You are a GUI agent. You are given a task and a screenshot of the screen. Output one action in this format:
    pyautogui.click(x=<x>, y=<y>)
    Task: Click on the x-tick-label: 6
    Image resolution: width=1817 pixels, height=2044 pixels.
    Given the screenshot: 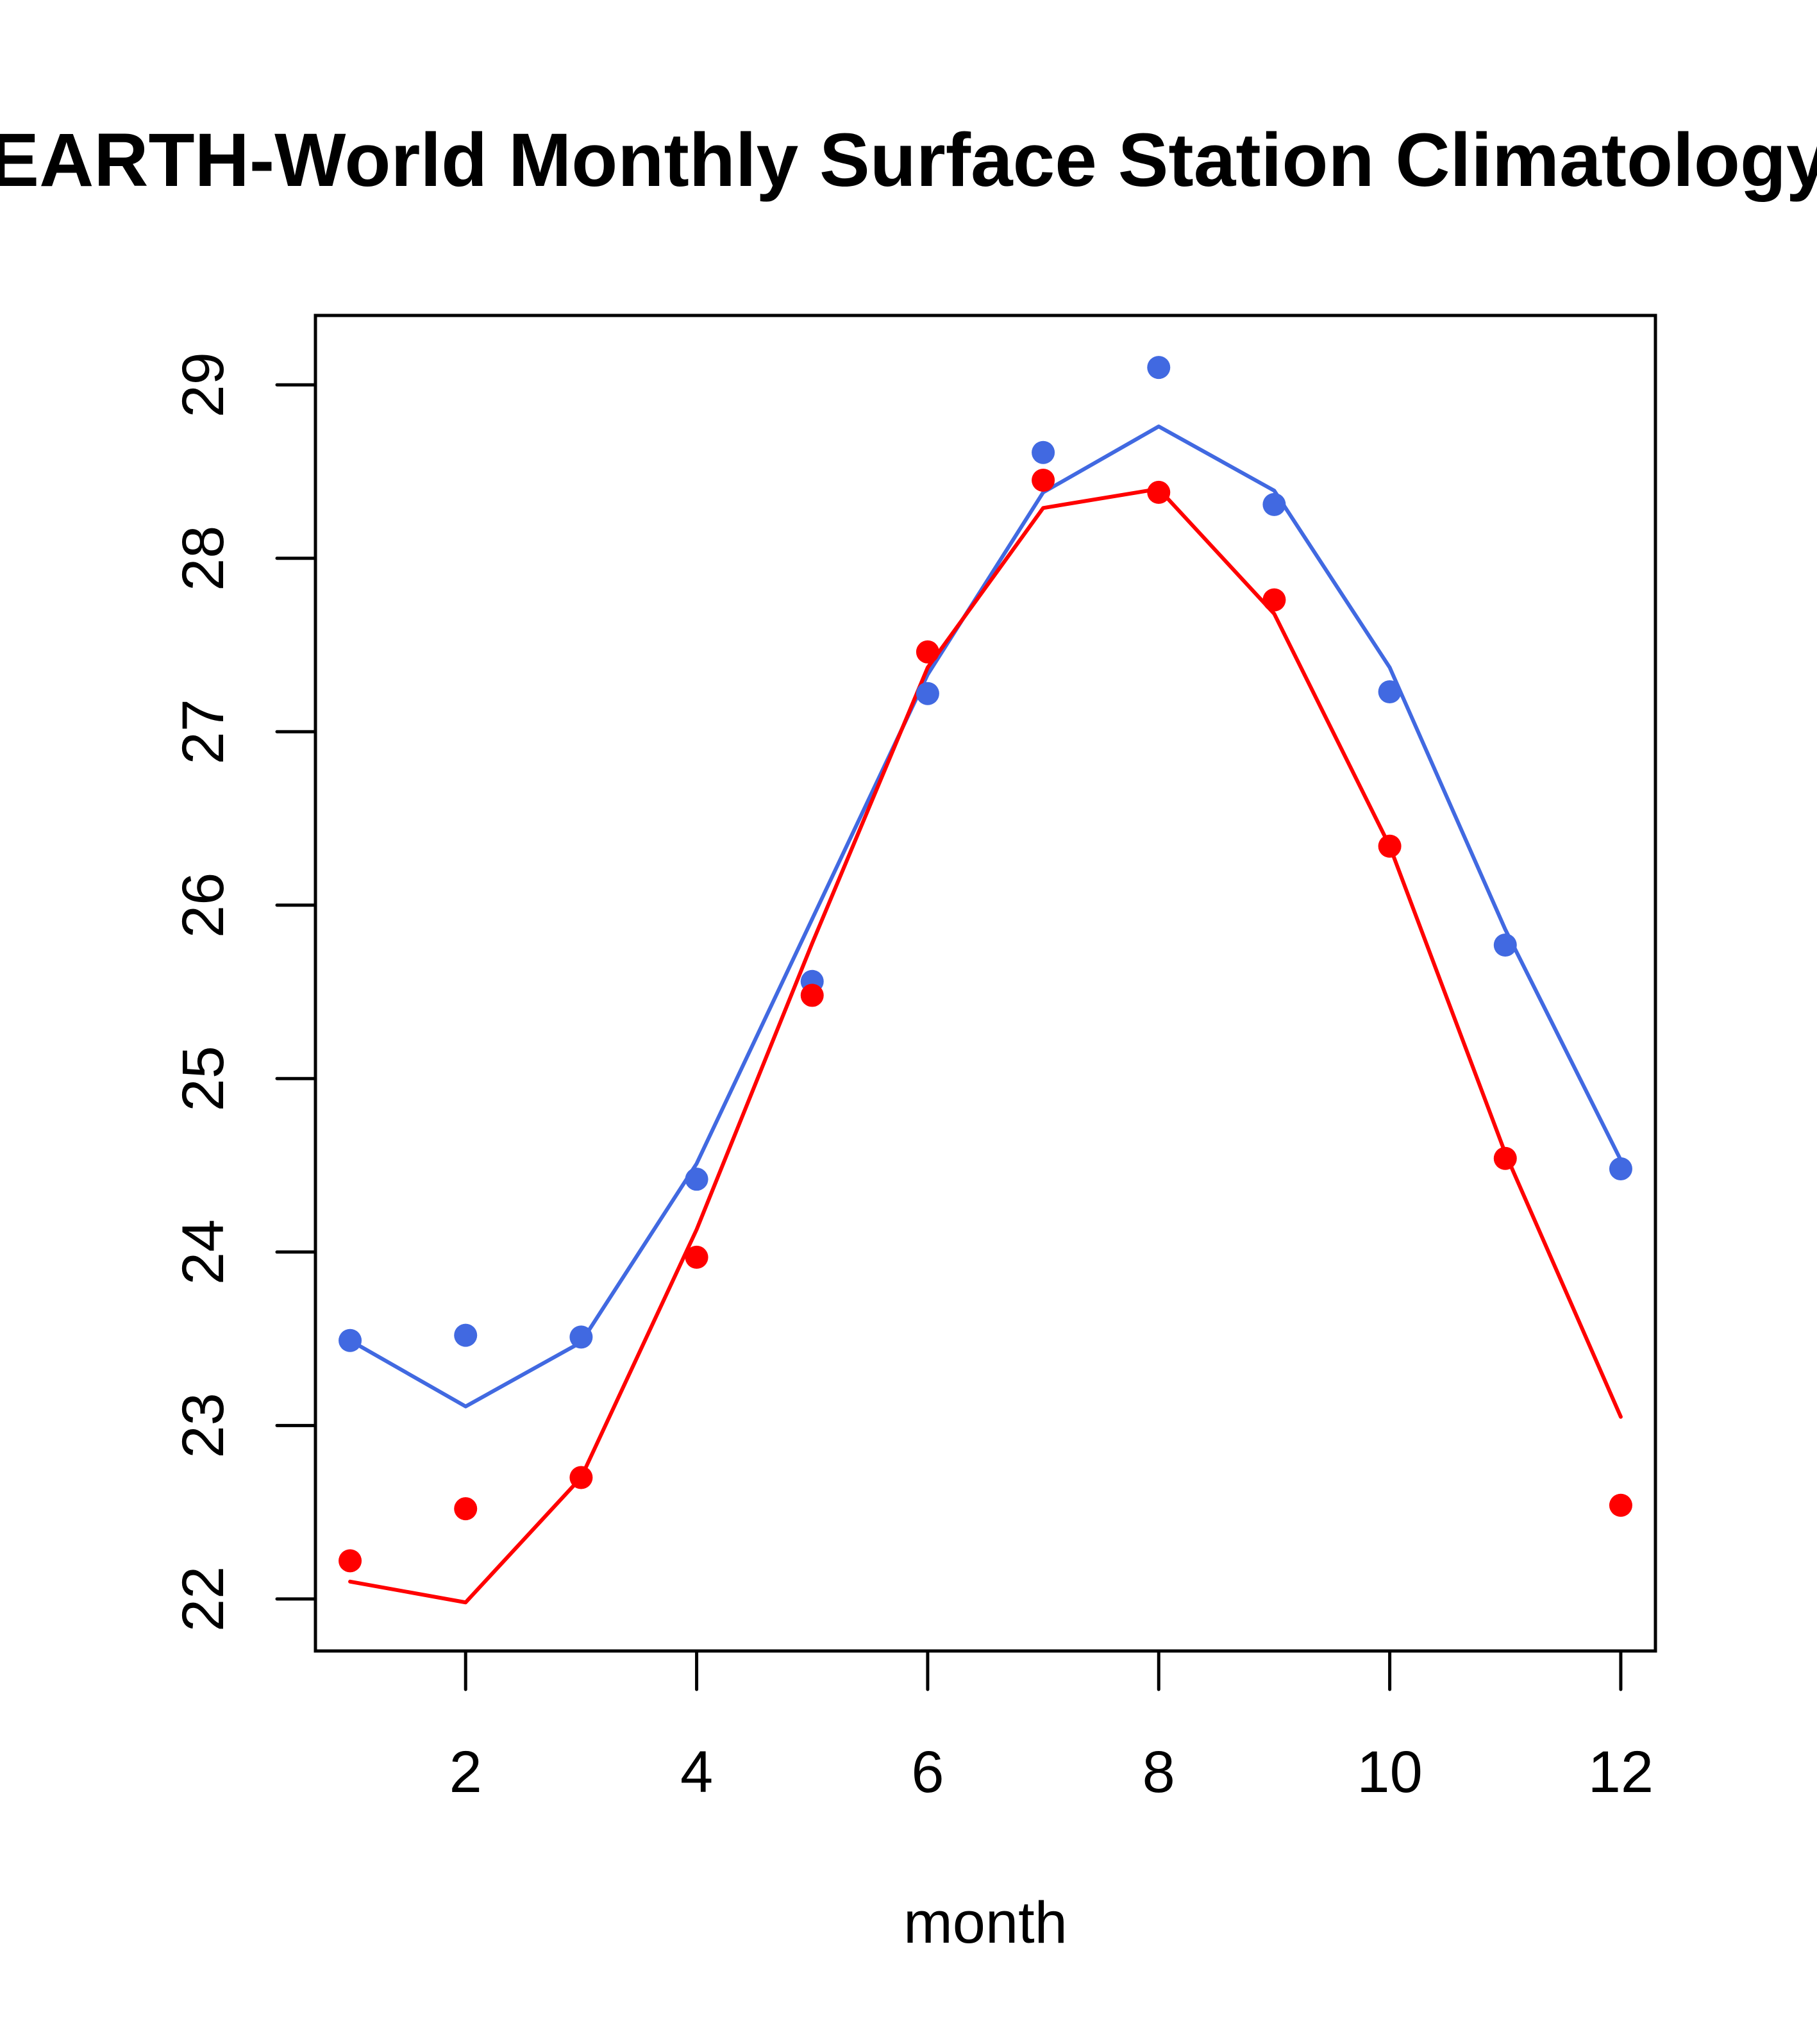 What is the action you would take?
    pyautogui.click(x=928, y=1772)
    